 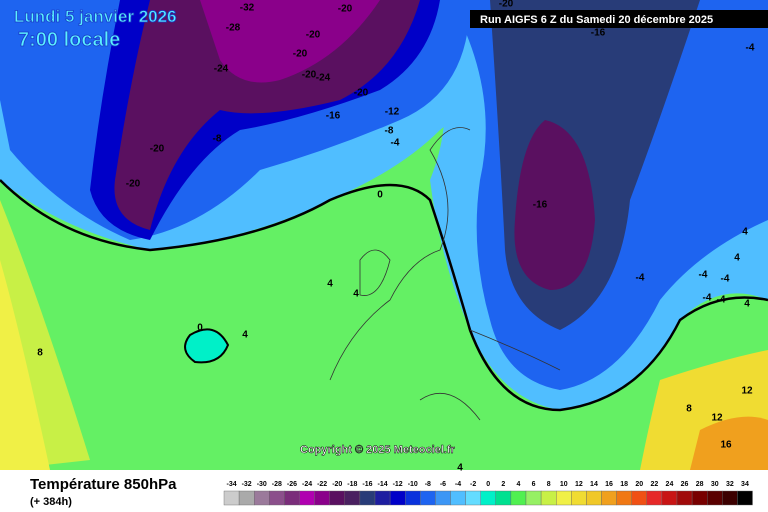 I want to click on legend-tick: -10, so click(x=413, y=484).